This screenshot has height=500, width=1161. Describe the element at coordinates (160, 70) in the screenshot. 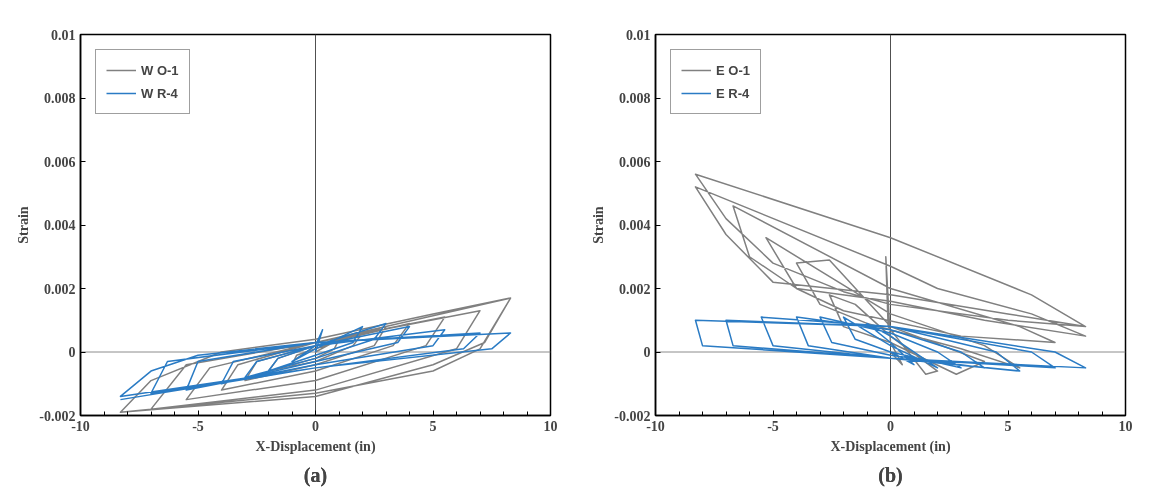

I see `legend-label: W O-1` at that location.